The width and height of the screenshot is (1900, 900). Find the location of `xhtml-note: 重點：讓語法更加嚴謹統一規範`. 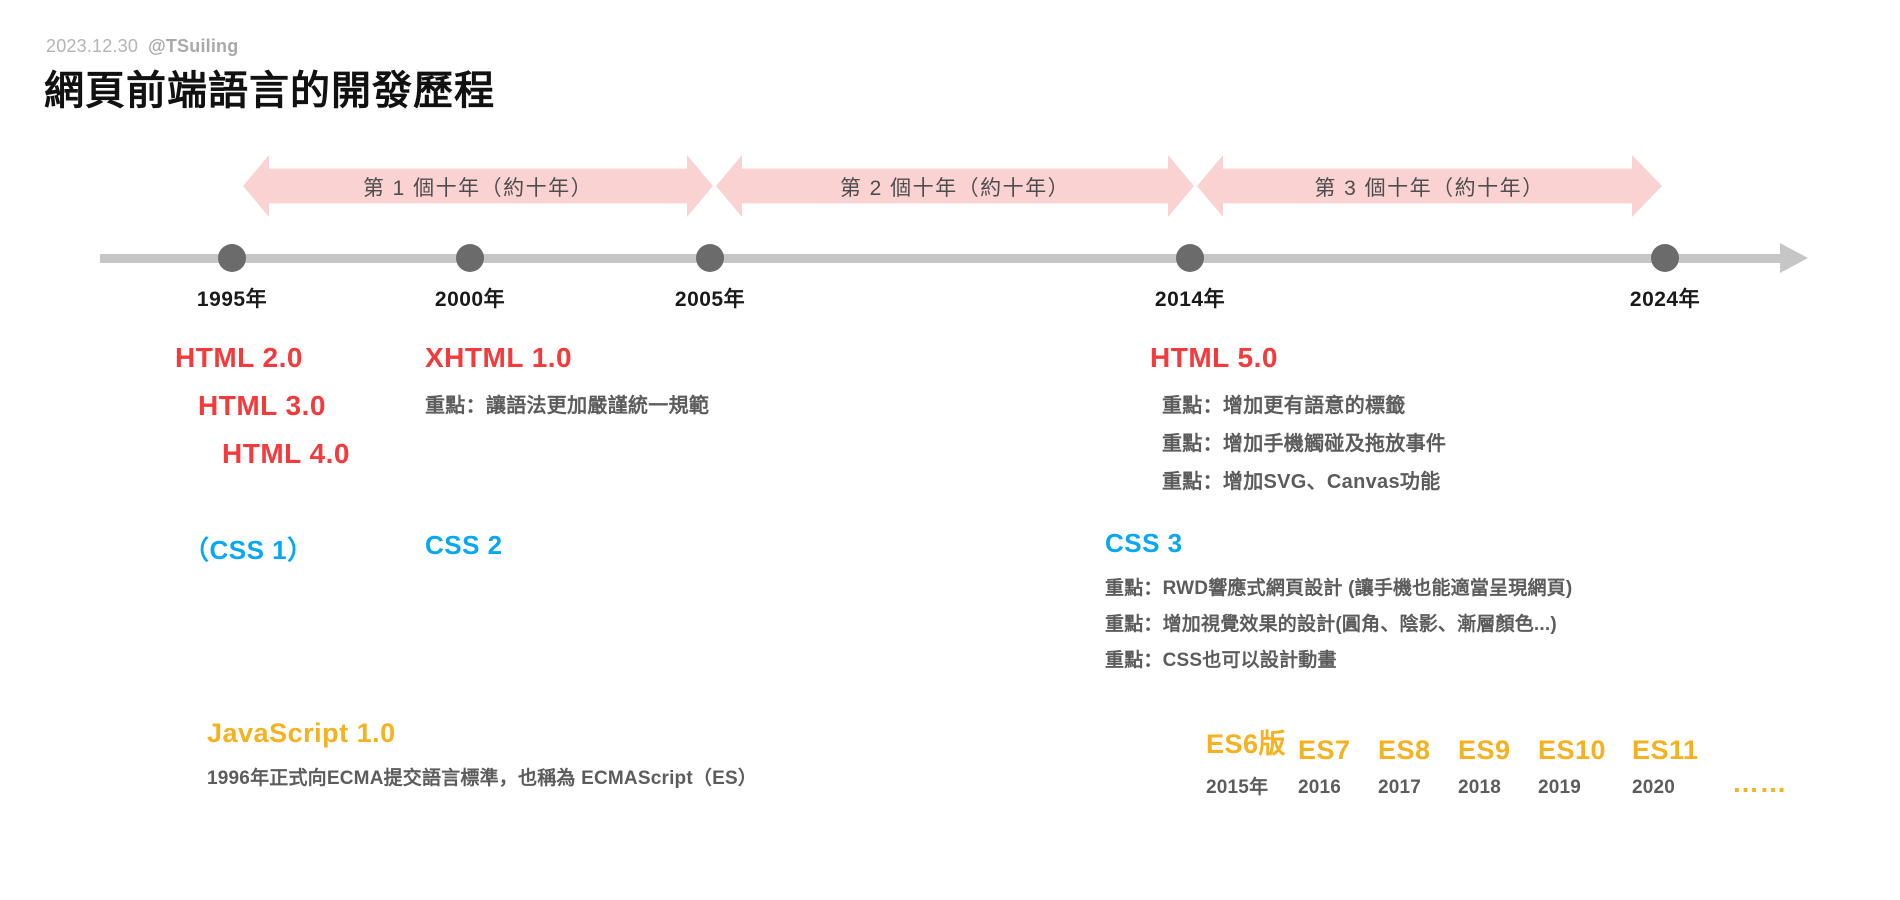

xhtml-note: 重點：讓語法更加嚴謹統一規範 is located at coordinates (567, 406).